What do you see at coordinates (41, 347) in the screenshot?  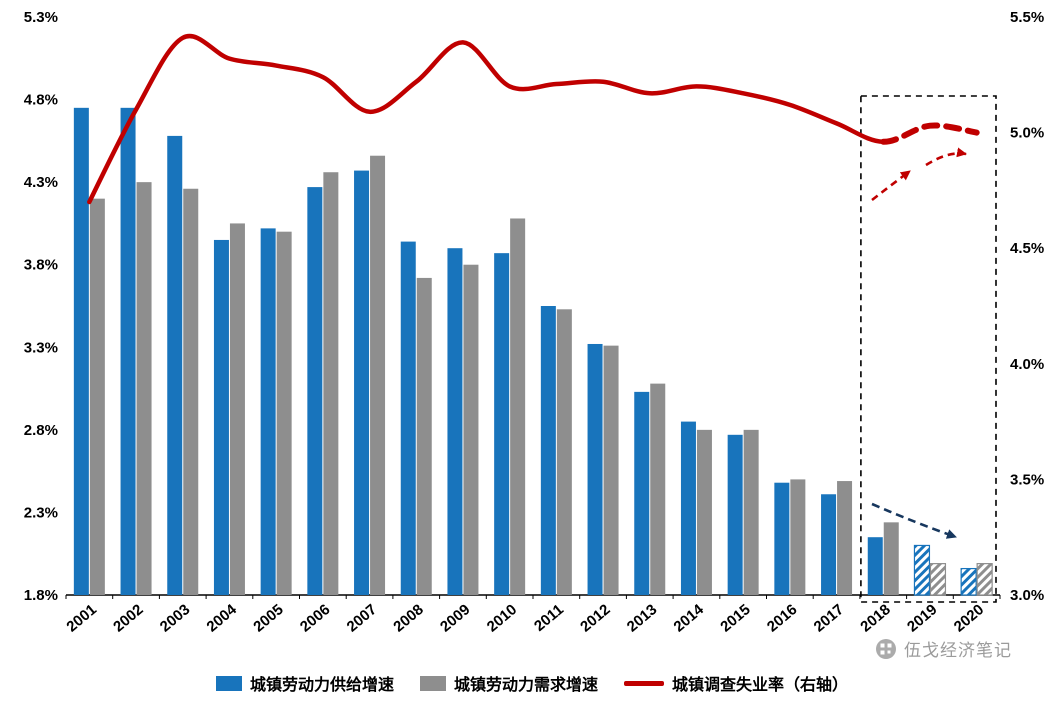 I see `left-axis-tick-label: 3.3%` at bounding box center [41, 347].